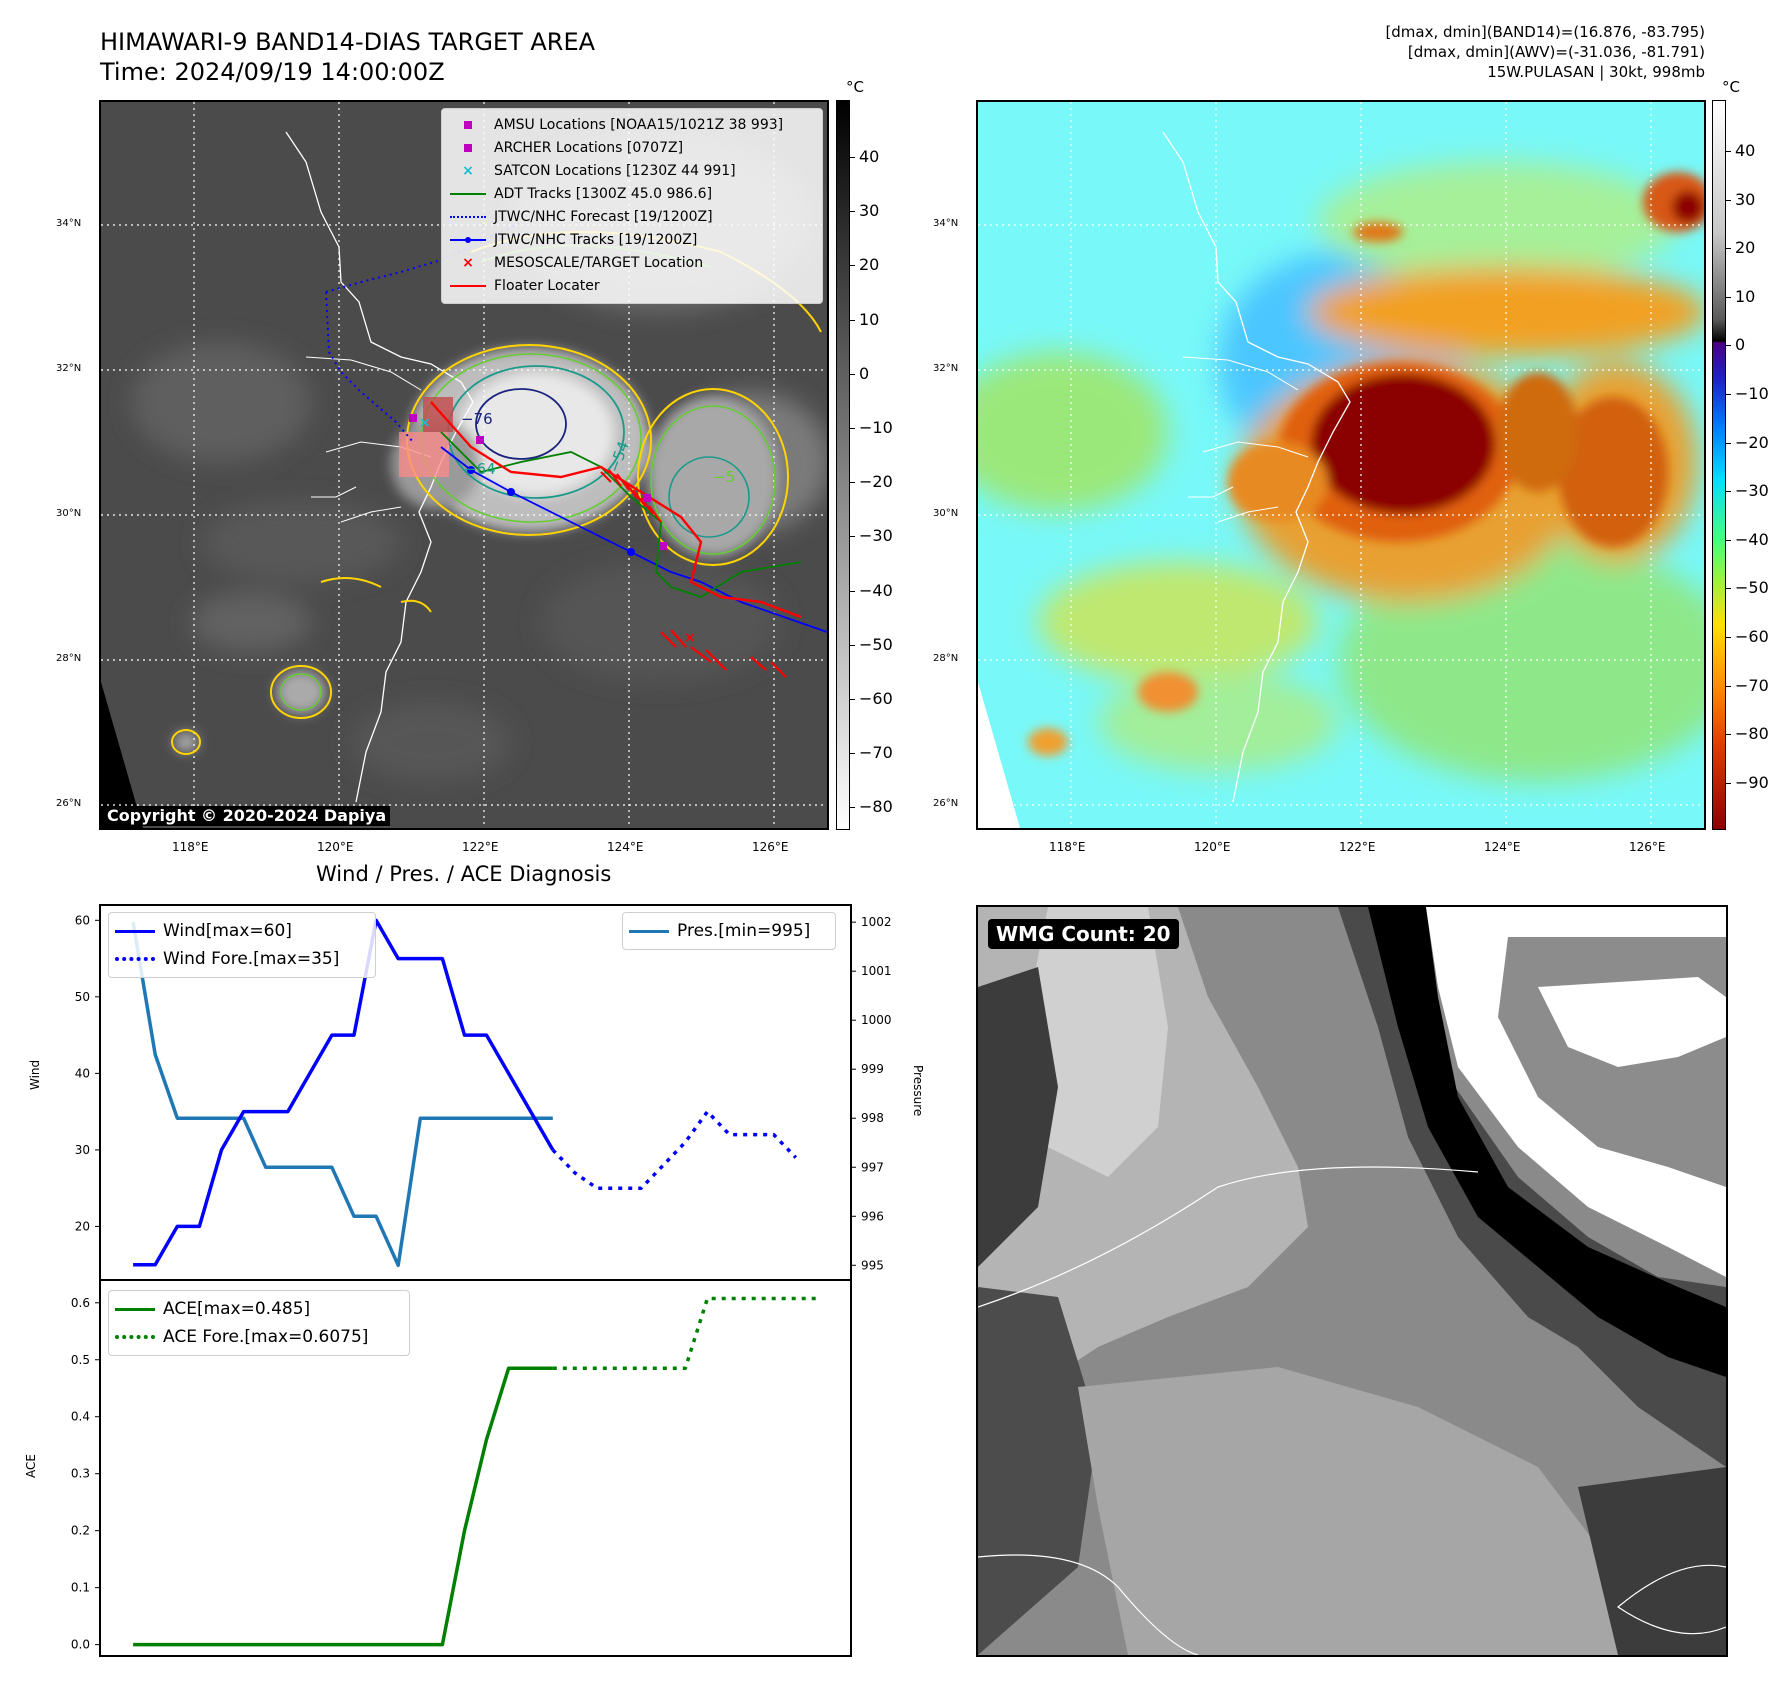  I want to click on wmg-dark-lower-left, so click(1038, 1471).